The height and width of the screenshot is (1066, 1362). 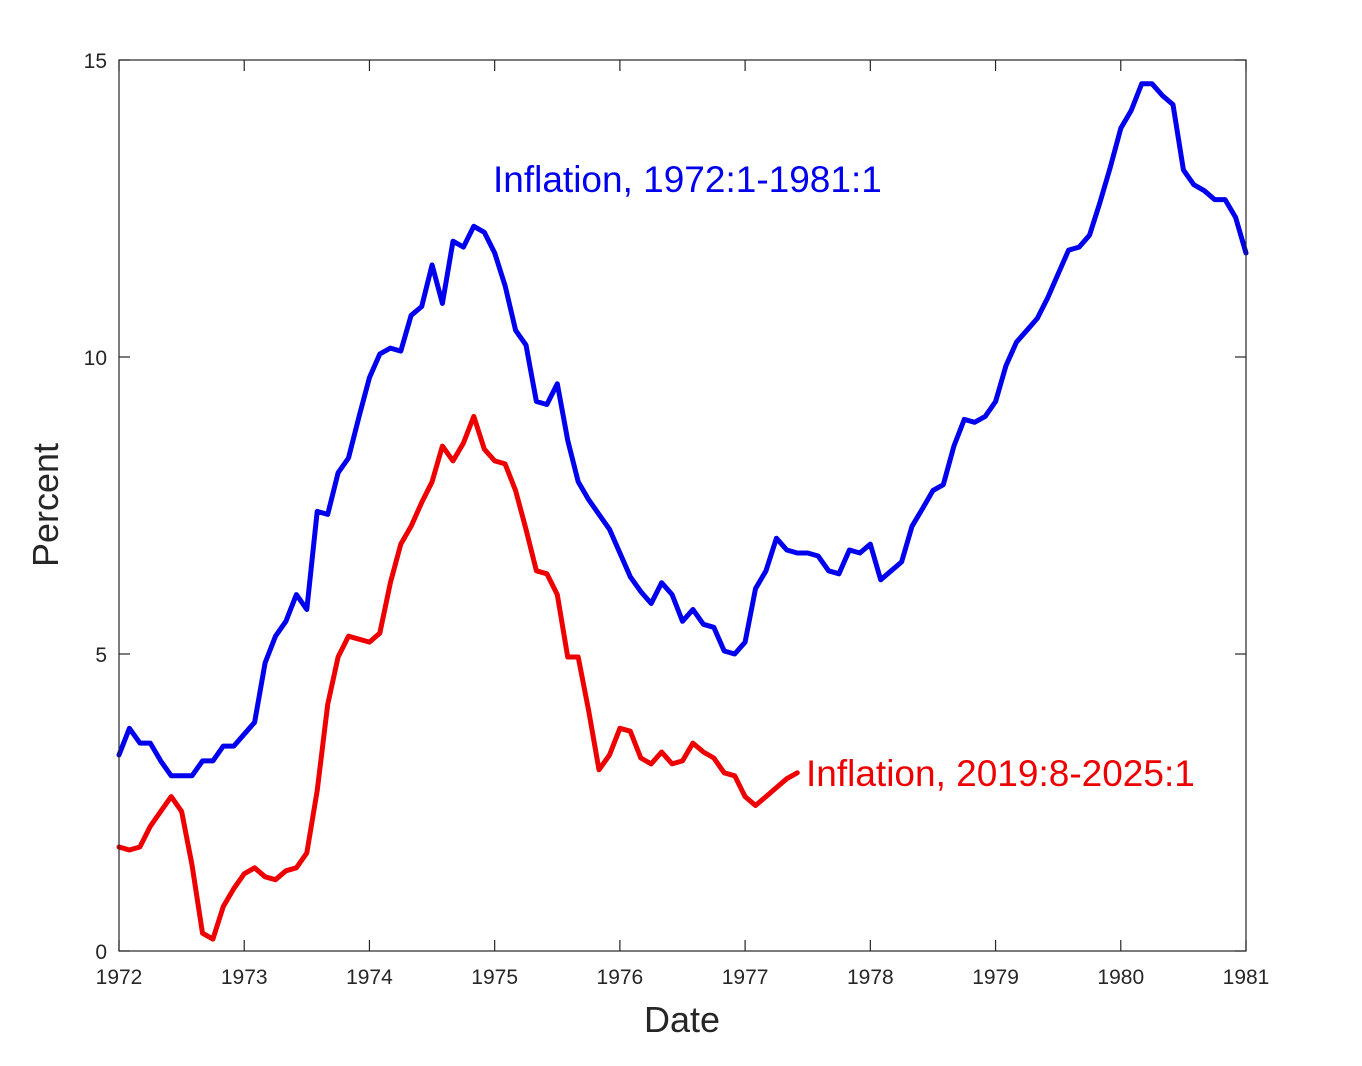 What do you see at coordinates (95, 61) in the screenshot?
I see `y-tick-label-15: 15` at bounding box center [95, 61].